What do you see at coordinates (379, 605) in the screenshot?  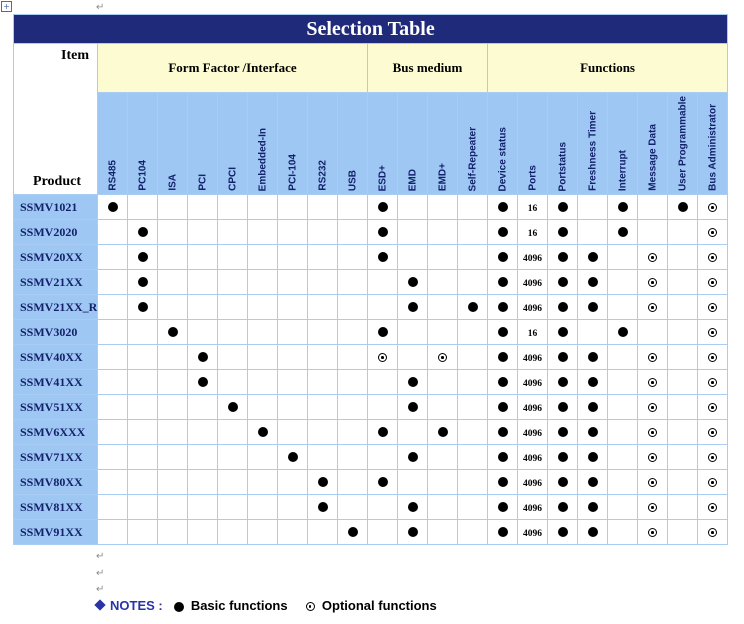 I see `optional-functions-label: Optional functions` at bounding box center [379, 605].